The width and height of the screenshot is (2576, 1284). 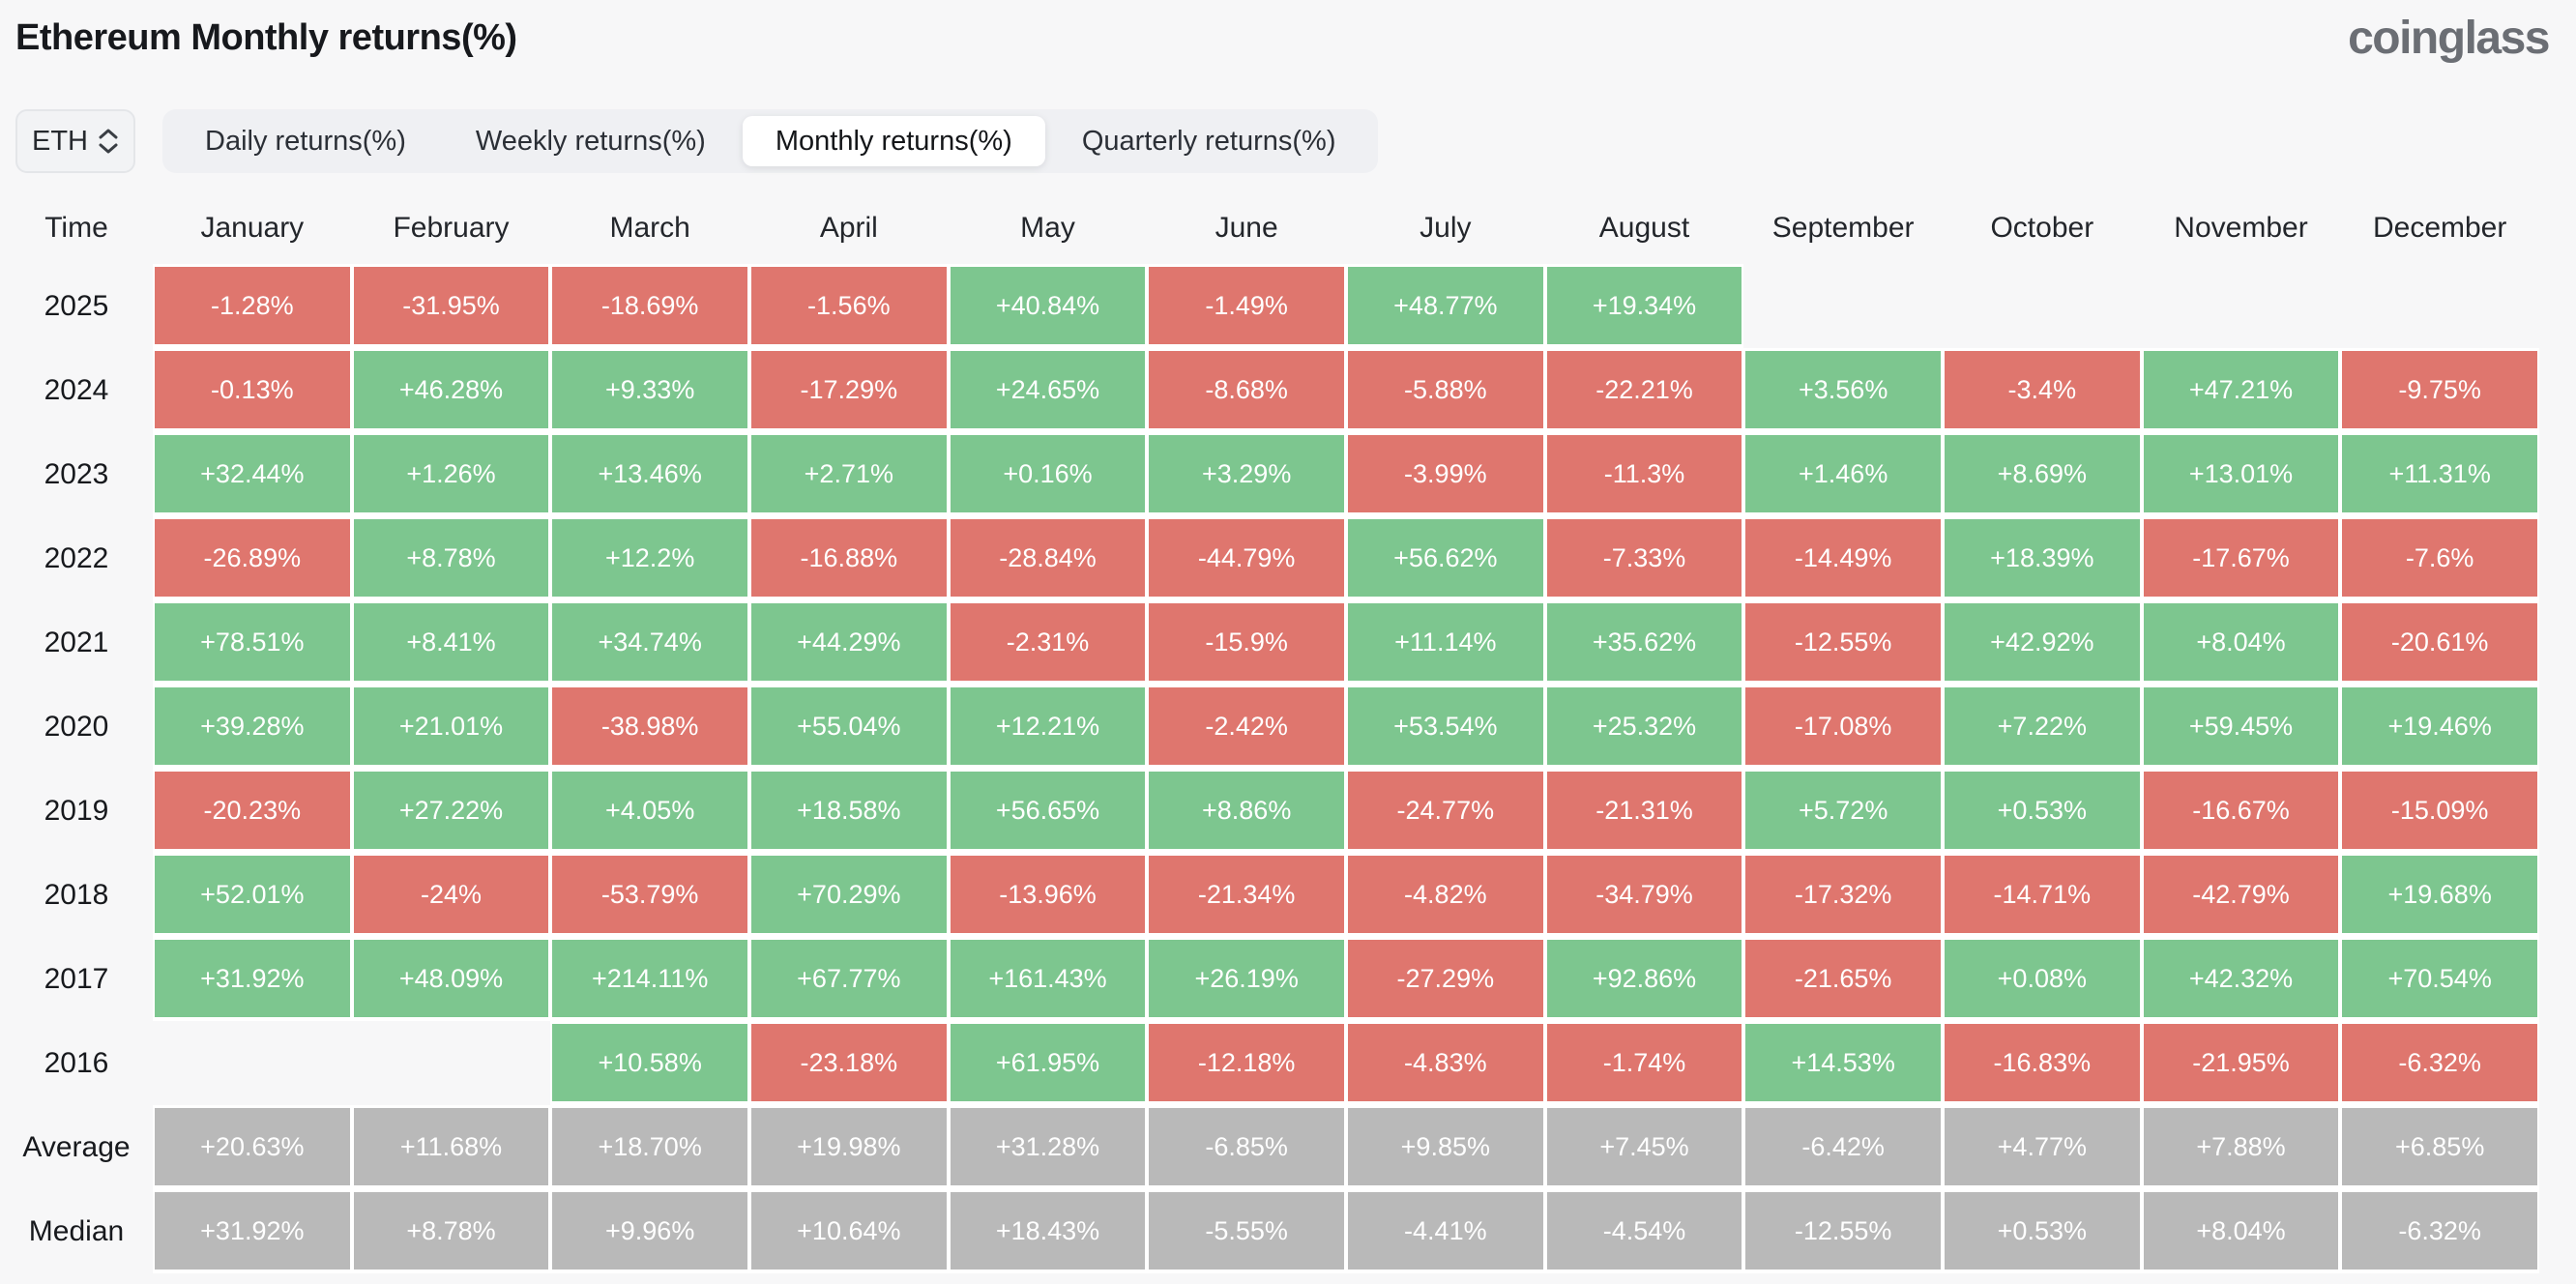 I want to click on return-cell: +56.62%, so click(x=1445, y=558).